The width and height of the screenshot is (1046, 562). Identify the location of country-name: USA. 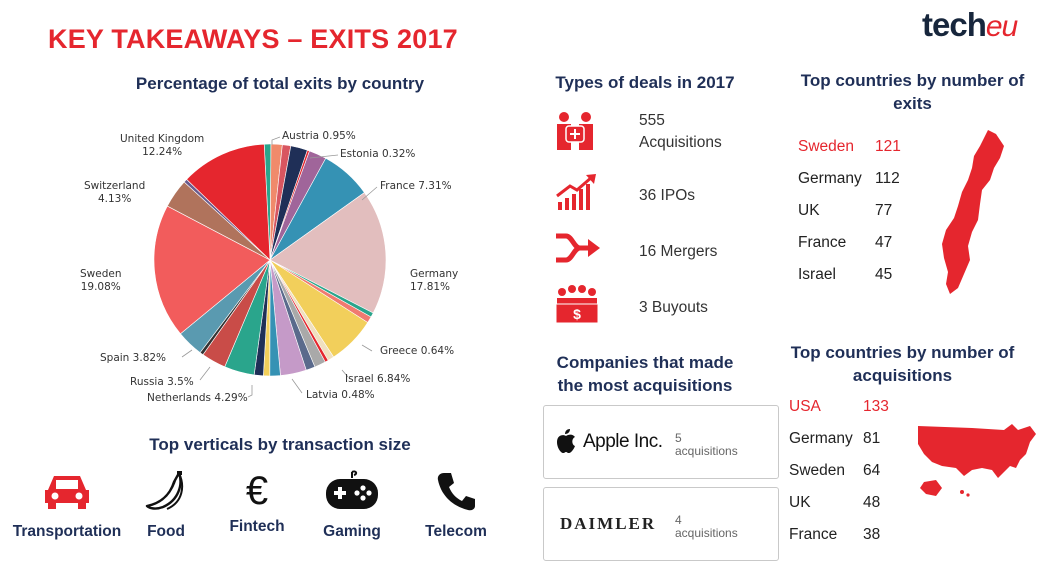
(805, 406).